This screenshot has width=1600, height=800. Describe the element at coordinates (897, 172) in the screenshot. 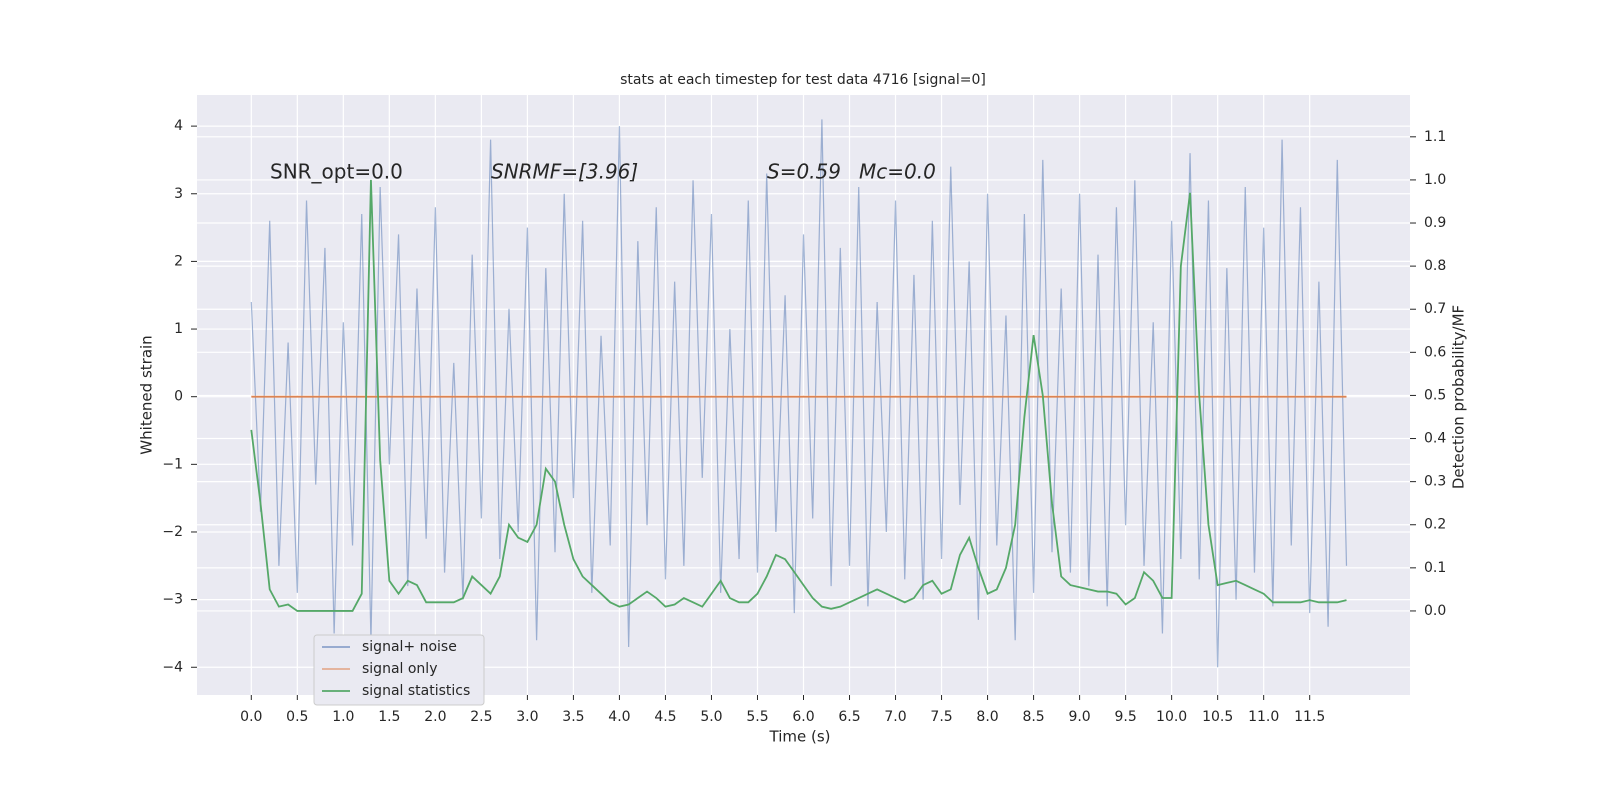

I see `annotation: Mc=0.0` at that location.